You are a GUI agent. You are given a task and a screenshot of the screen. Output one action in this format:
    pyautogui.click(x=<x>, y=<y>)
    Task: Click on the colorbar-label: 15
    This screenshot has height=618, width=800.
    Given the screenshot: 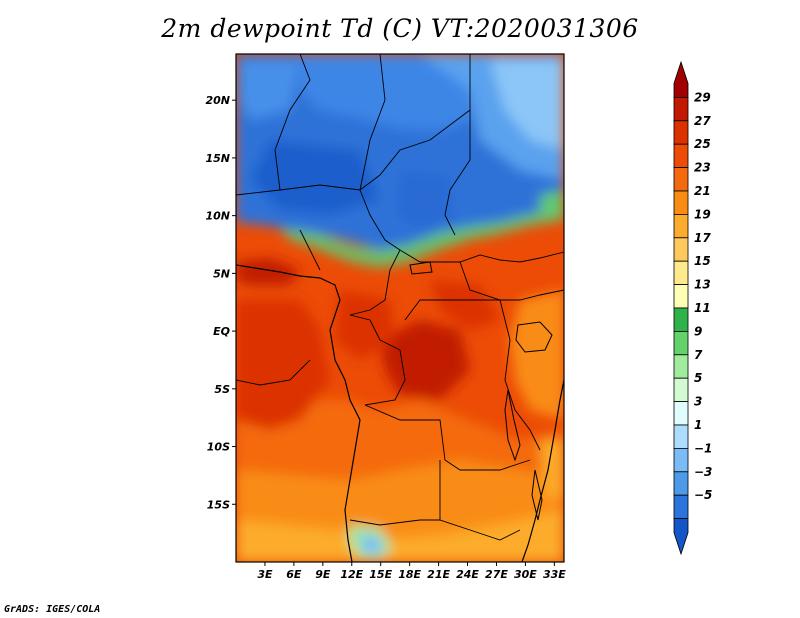 What is the action you would take?
    pyautogui.click(x=702, y=261)
    